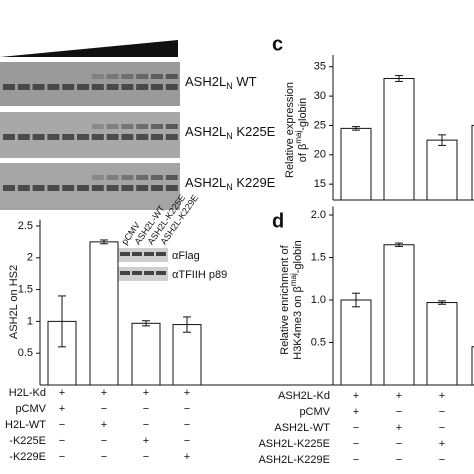 The width and height of the screenshot is (474, 474). Describe the element at coordinates (89, 48) in the screenshot. I see `gradient-wedge` at that location.